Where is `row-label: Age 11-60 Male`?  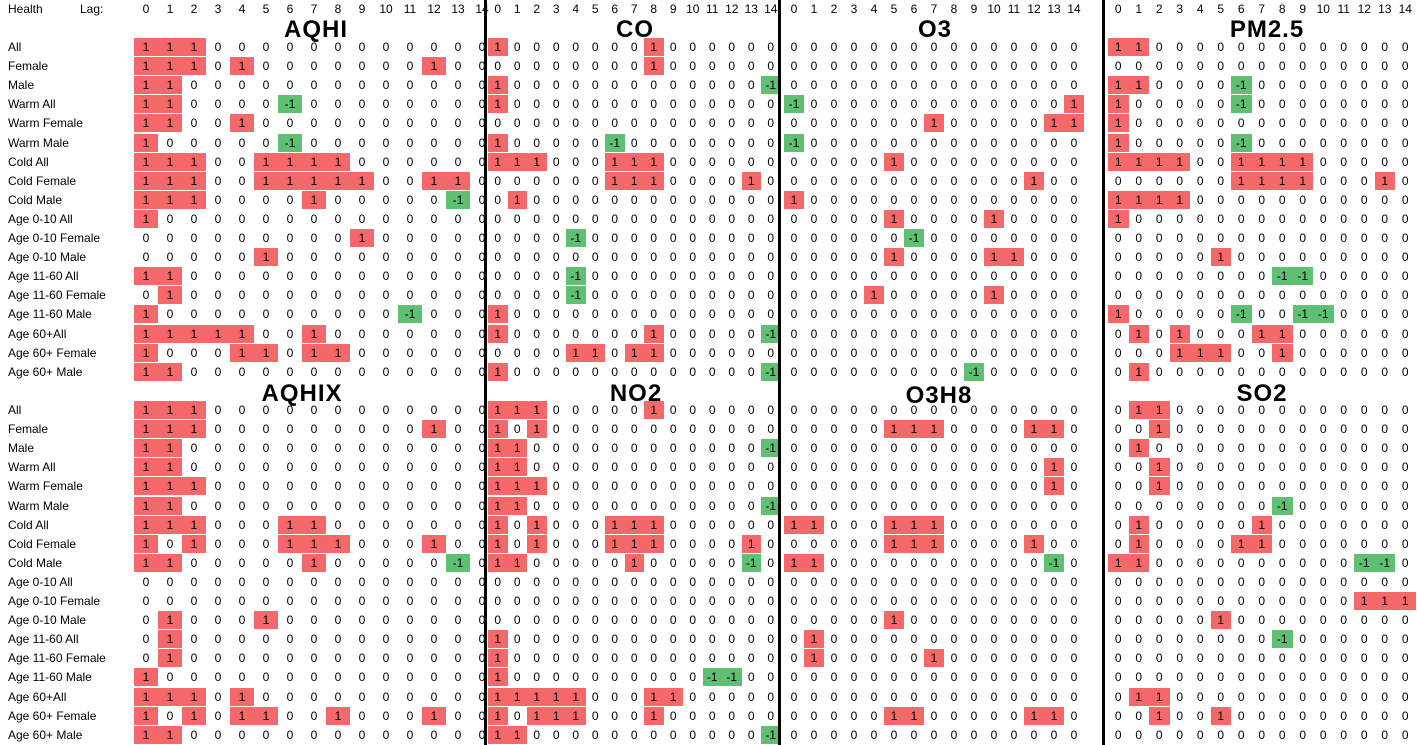 row-label: Age 11-60 Male is located at coordinates (50, 677).